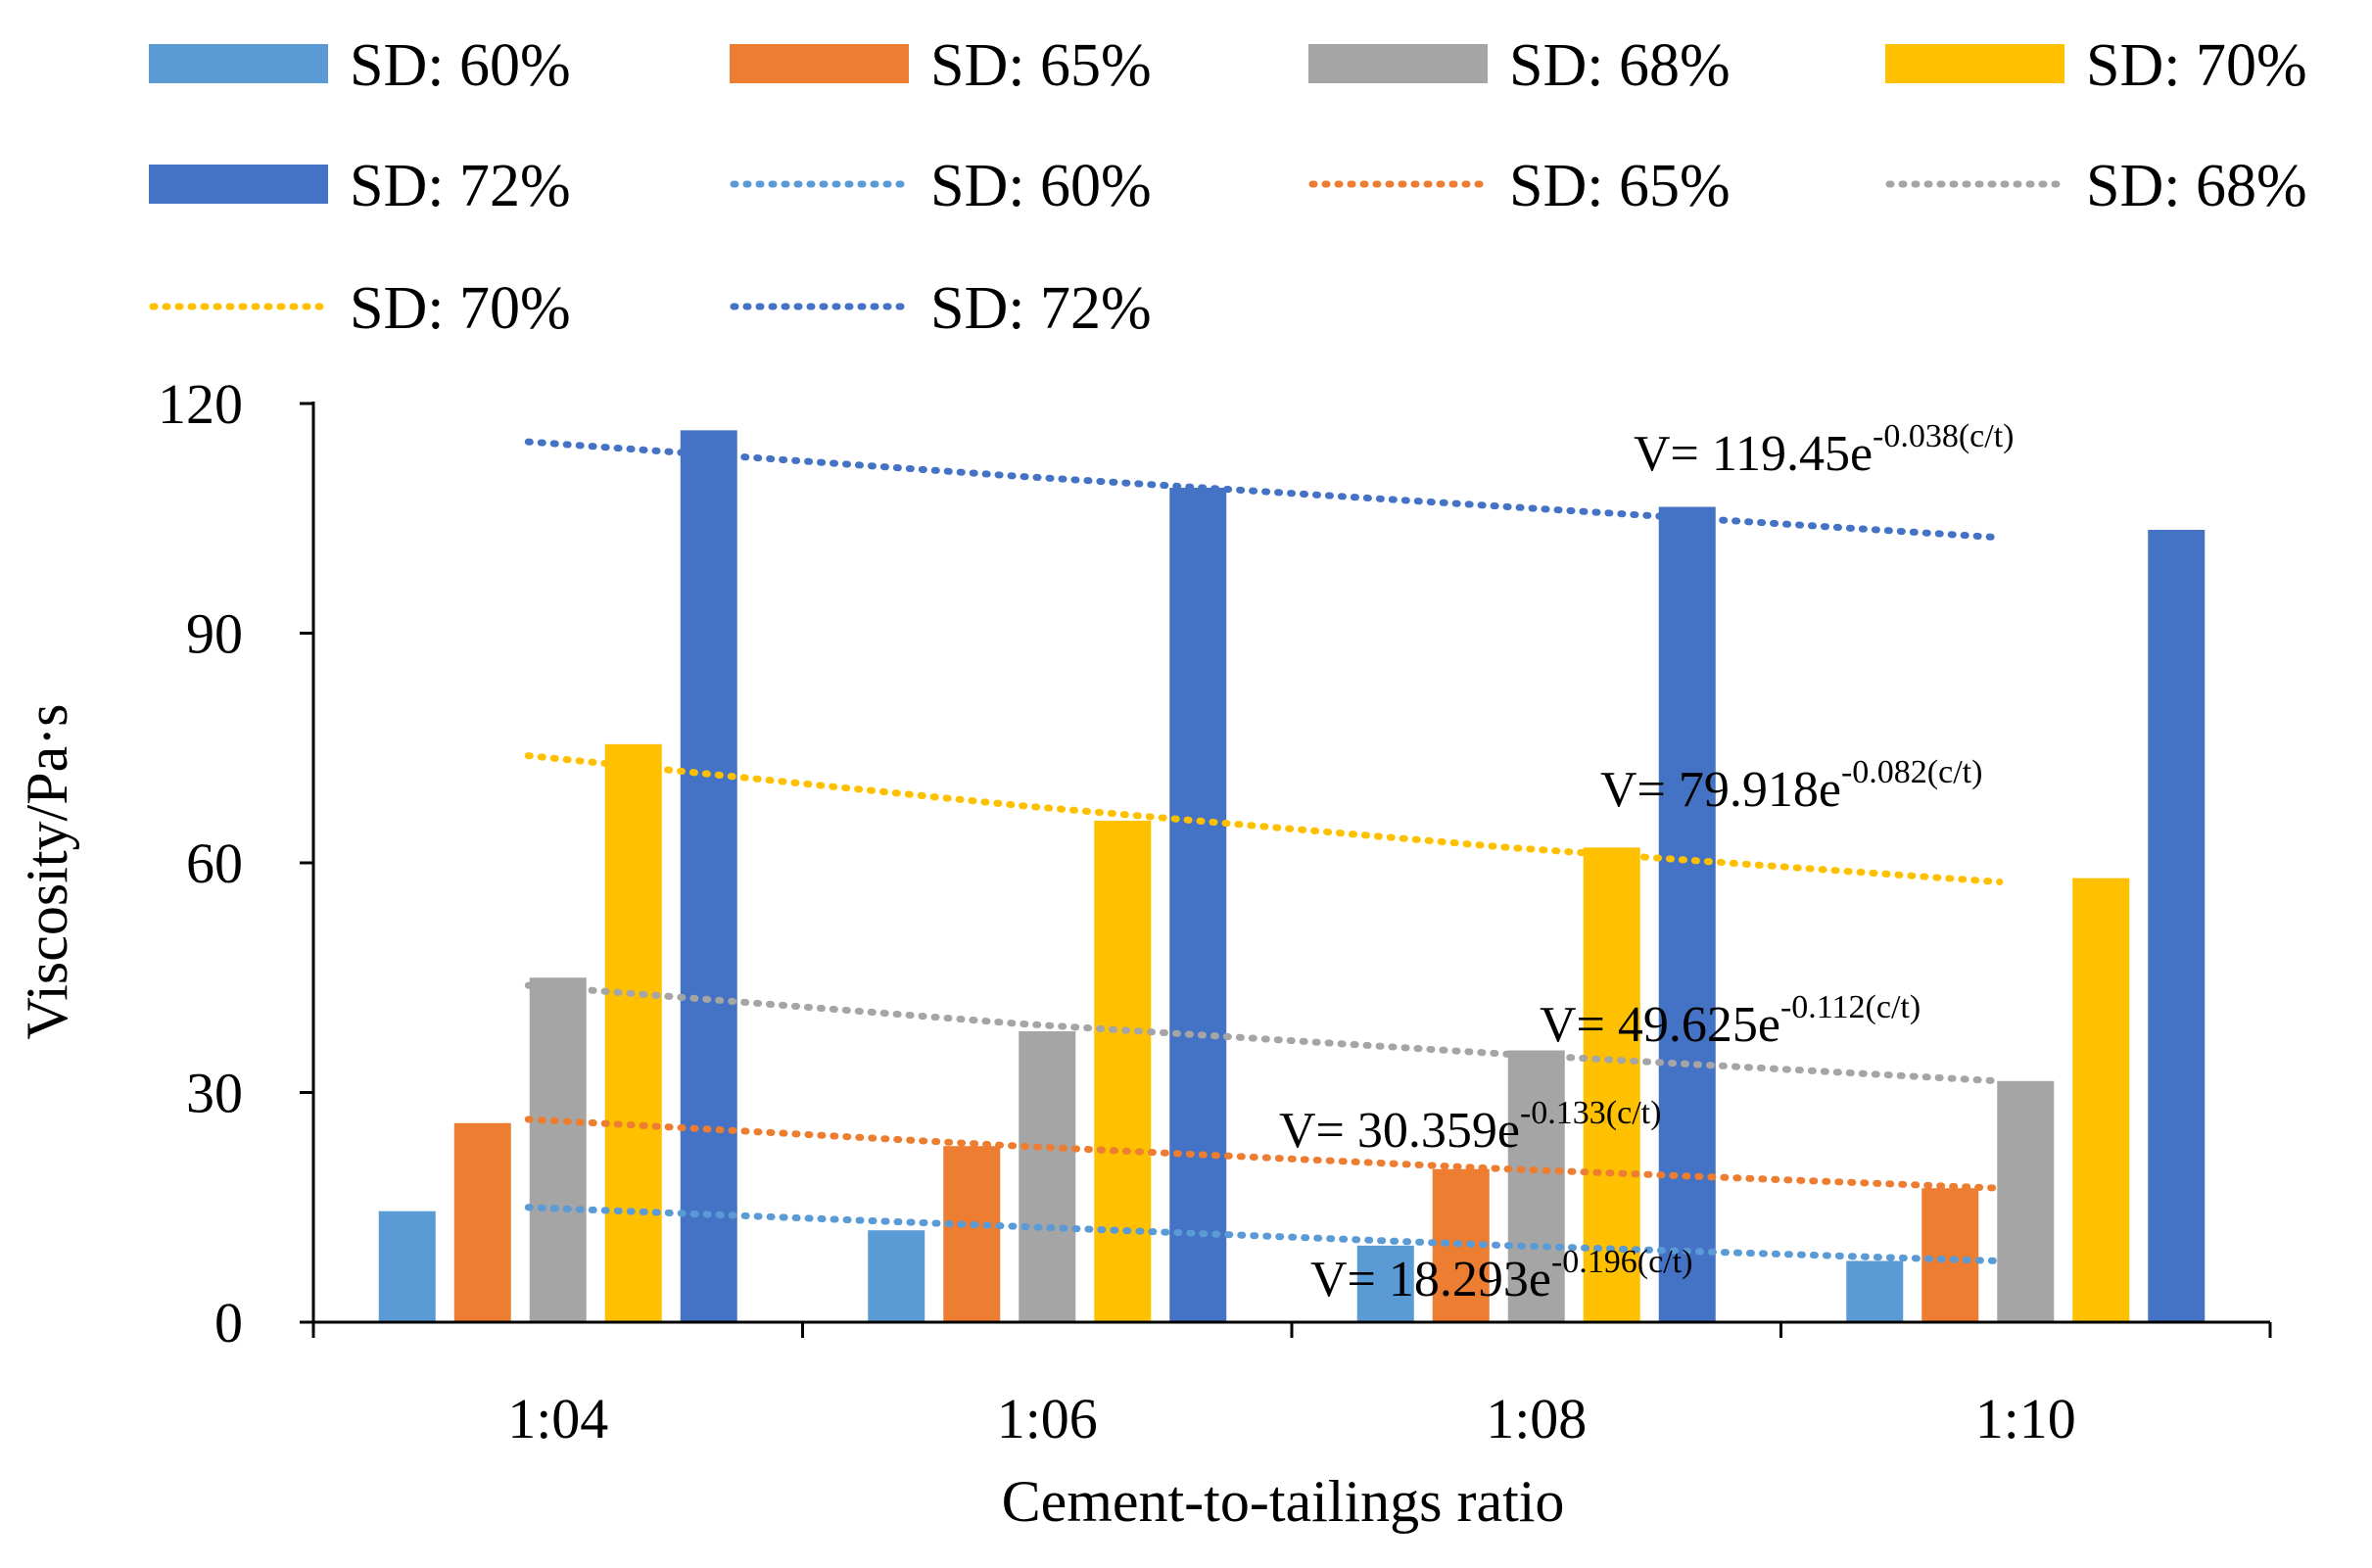 The image size is (2372, 1568). I want to click on legend-item-trend-72: SD: 72%, so click(941, 308).